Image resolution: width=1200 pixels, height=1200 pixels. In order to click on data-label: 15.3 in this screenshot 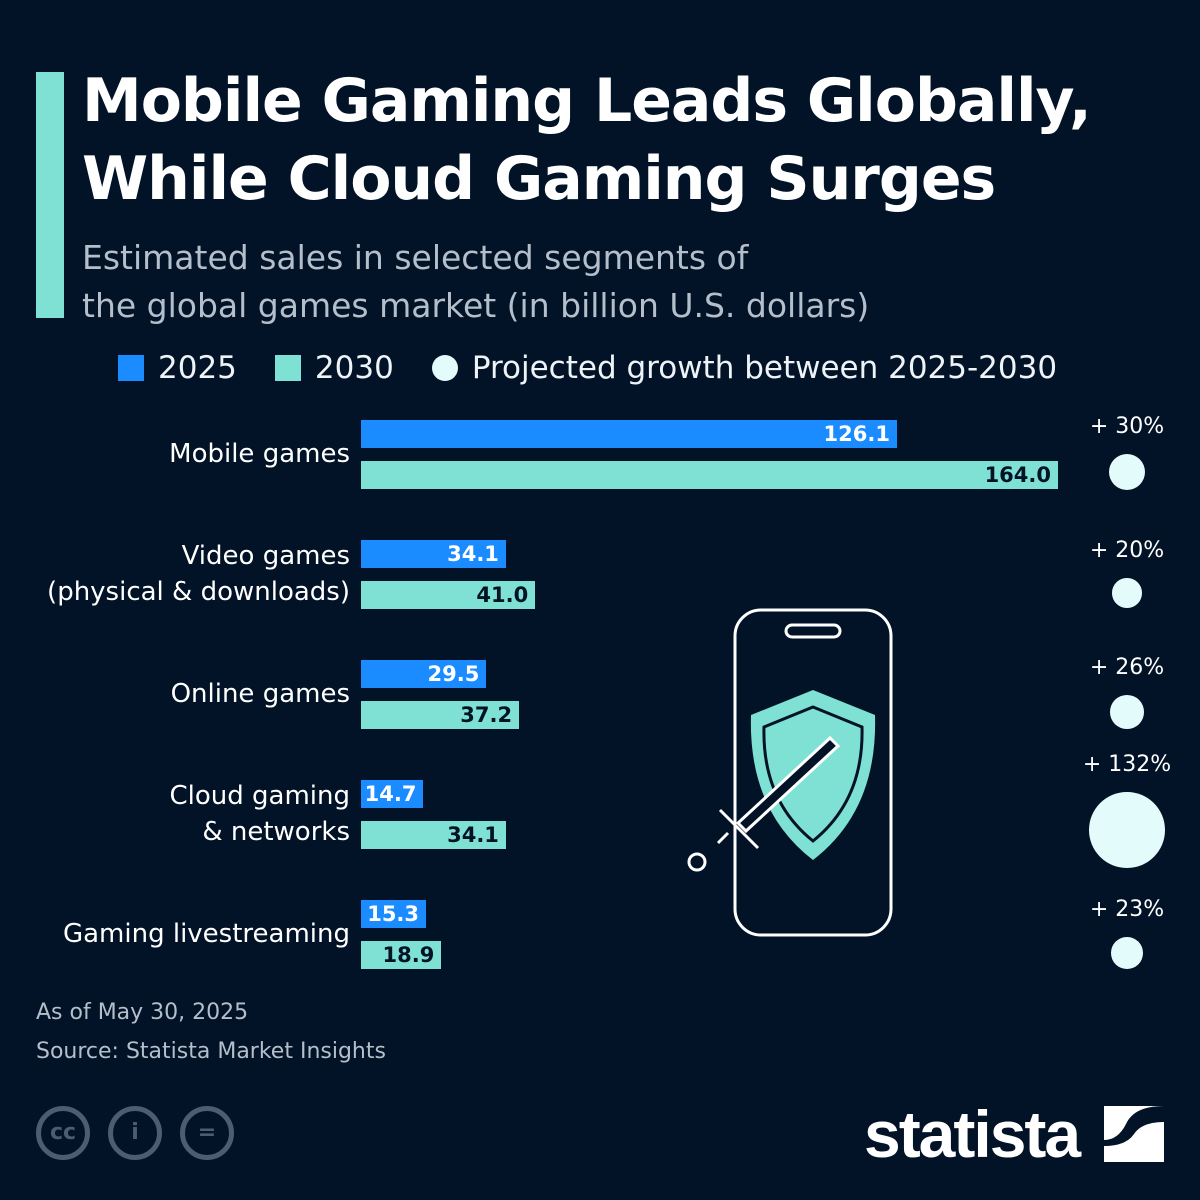, I will do `click(393, 914)`.